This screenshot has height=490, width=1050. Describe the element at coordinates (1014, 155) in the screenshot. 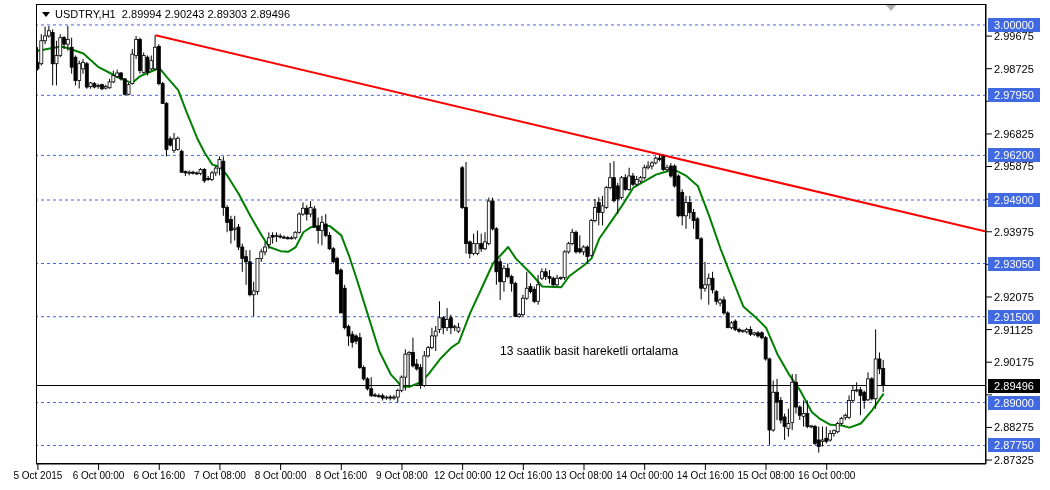

I see `ref-line-label: 2.96200` at that location.